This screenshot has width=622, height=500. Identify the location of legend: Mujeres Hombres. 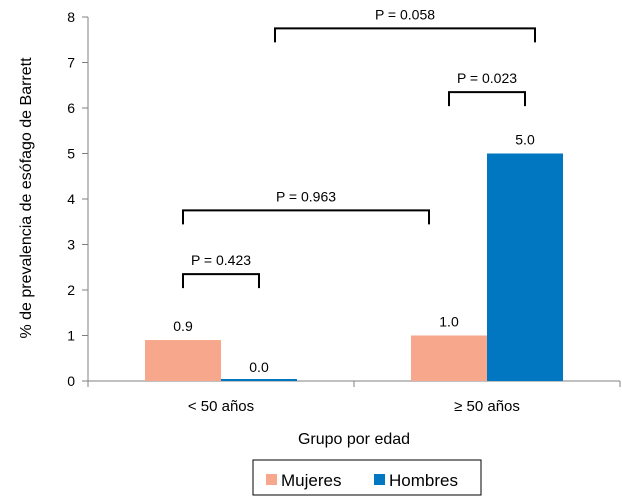
(367, 477).